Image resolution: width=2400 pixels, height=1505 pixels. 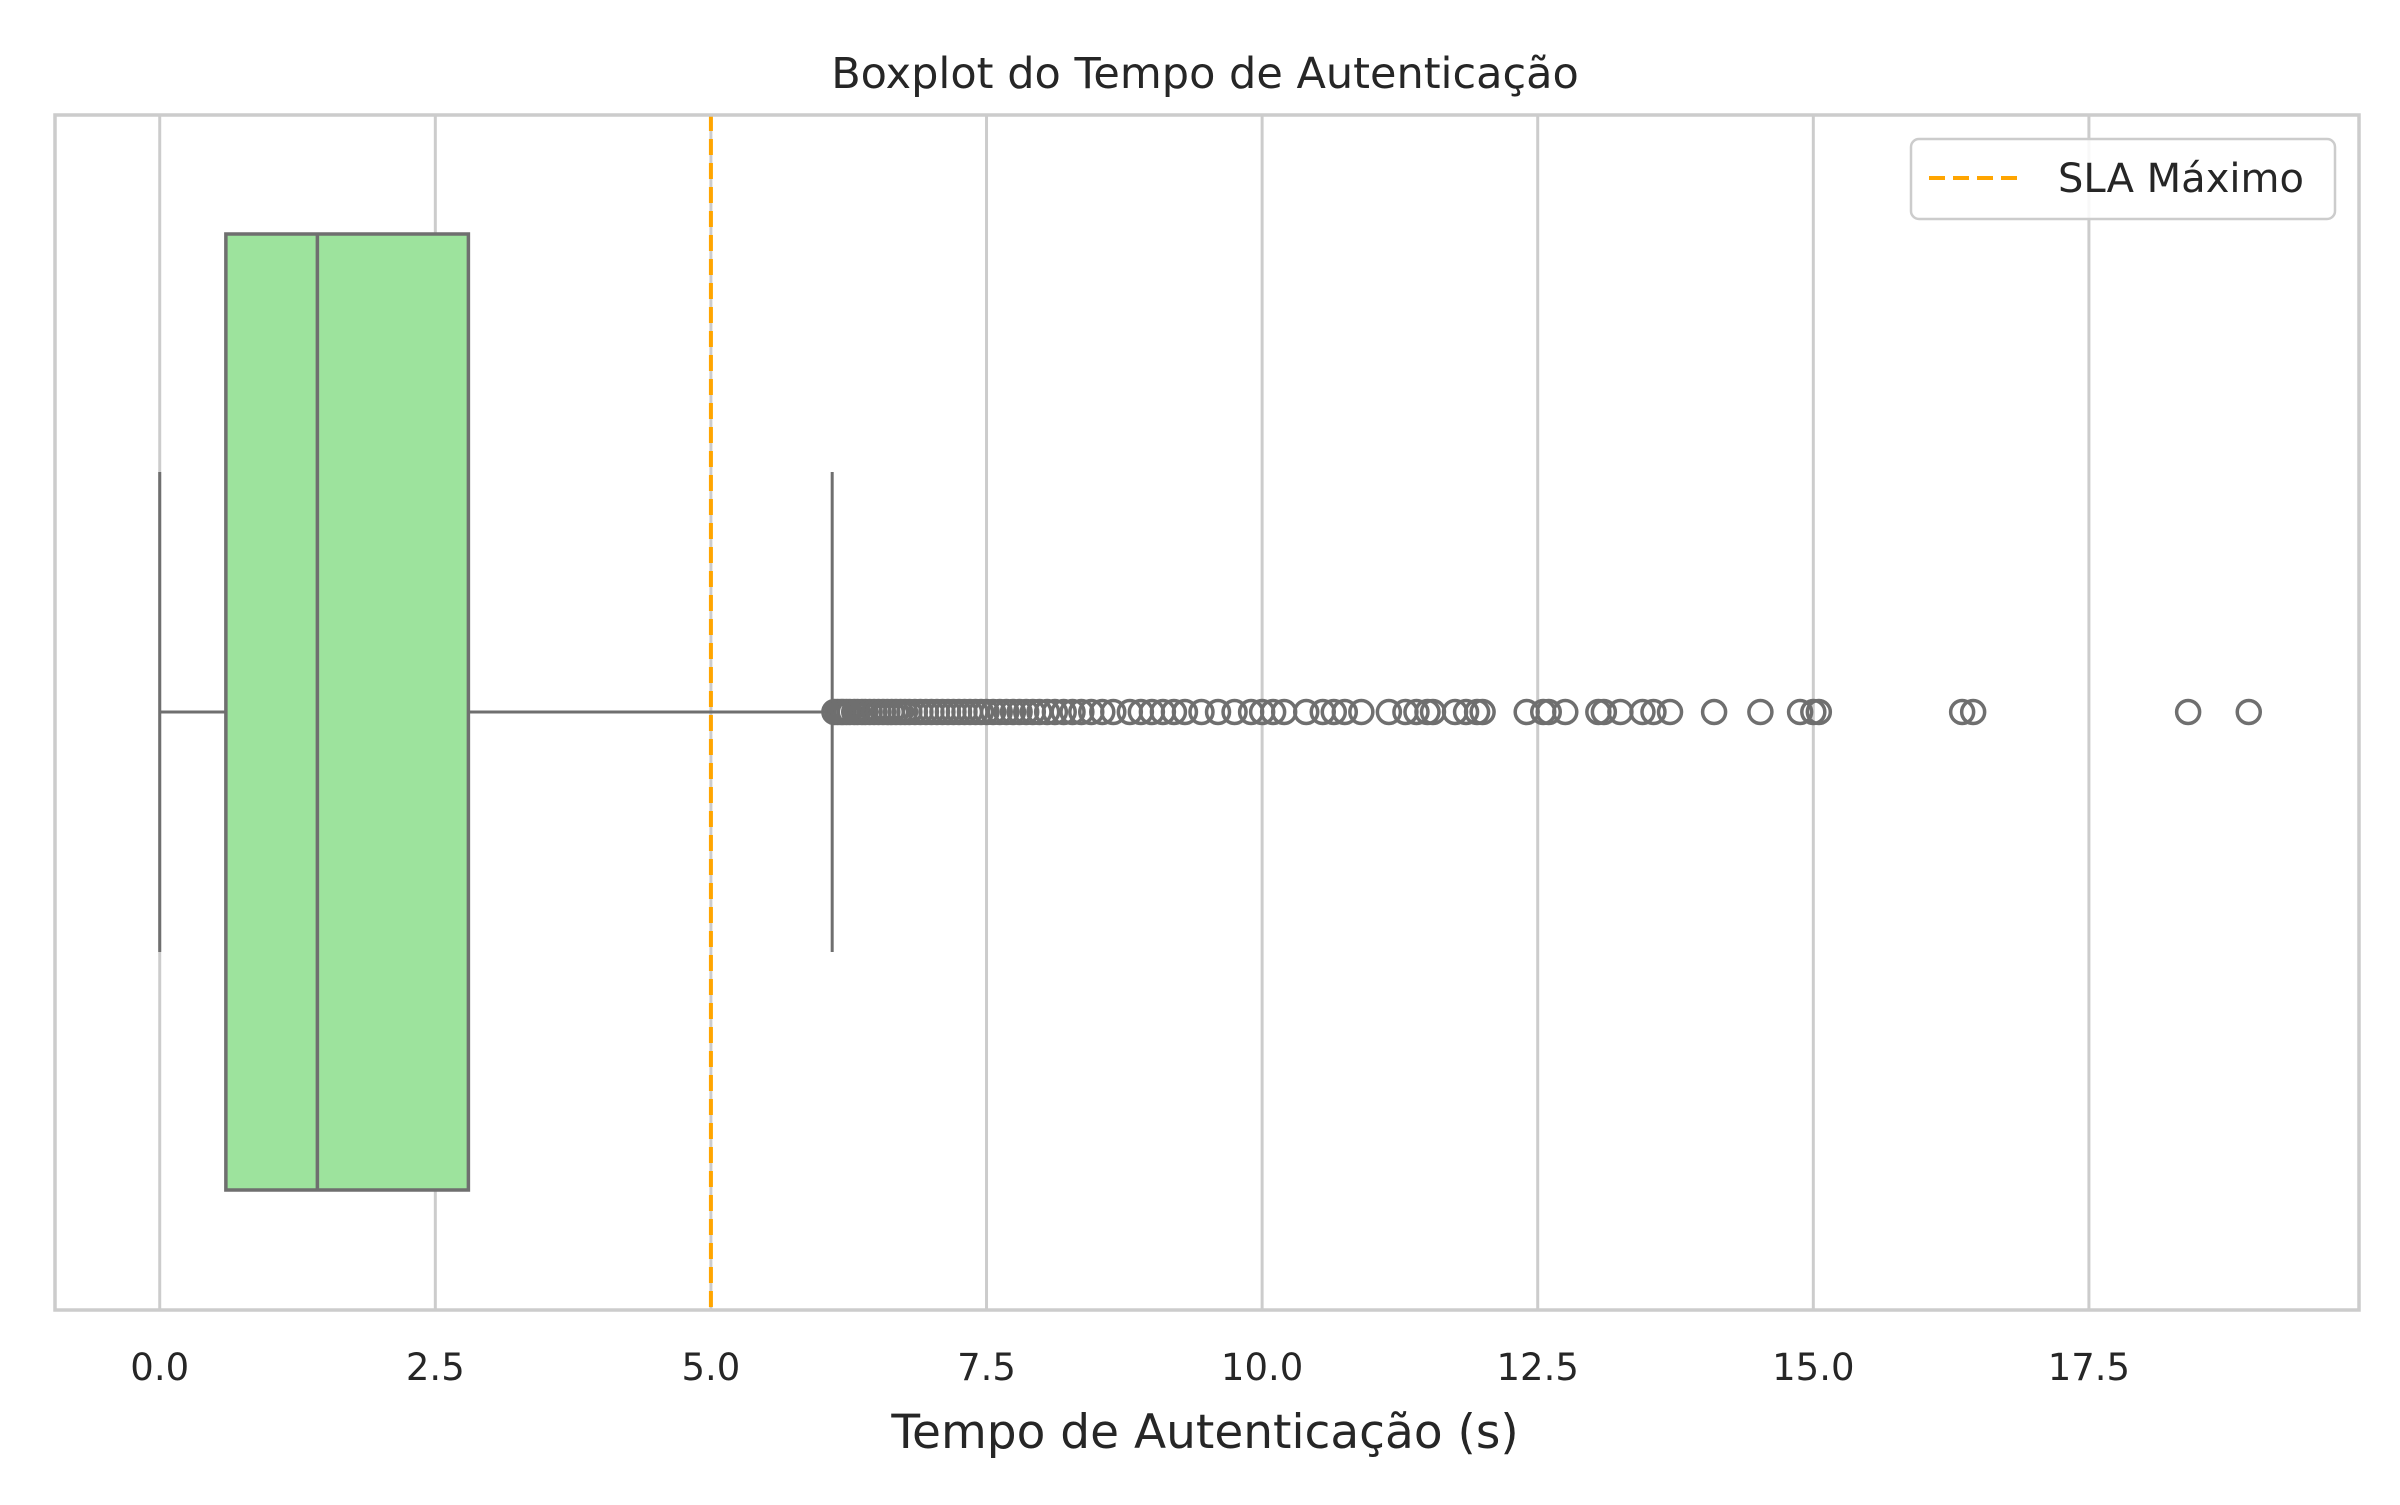 What do you see at coordinates (986, 1367) in the screenshot?
I see `x-tick-label: 7.5` at bounding box center [986, 1367].